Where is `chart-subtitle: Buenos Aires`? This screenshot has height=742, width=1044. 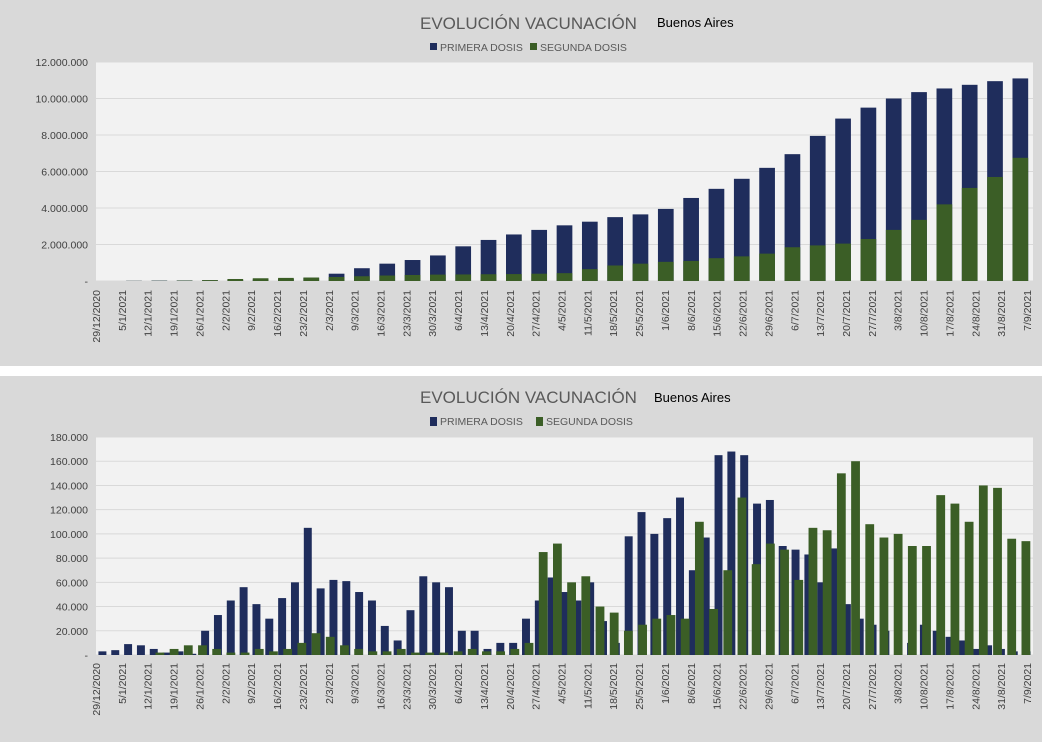
chart-subtitle: Buenos Aires is located at coordinates (692, 397).